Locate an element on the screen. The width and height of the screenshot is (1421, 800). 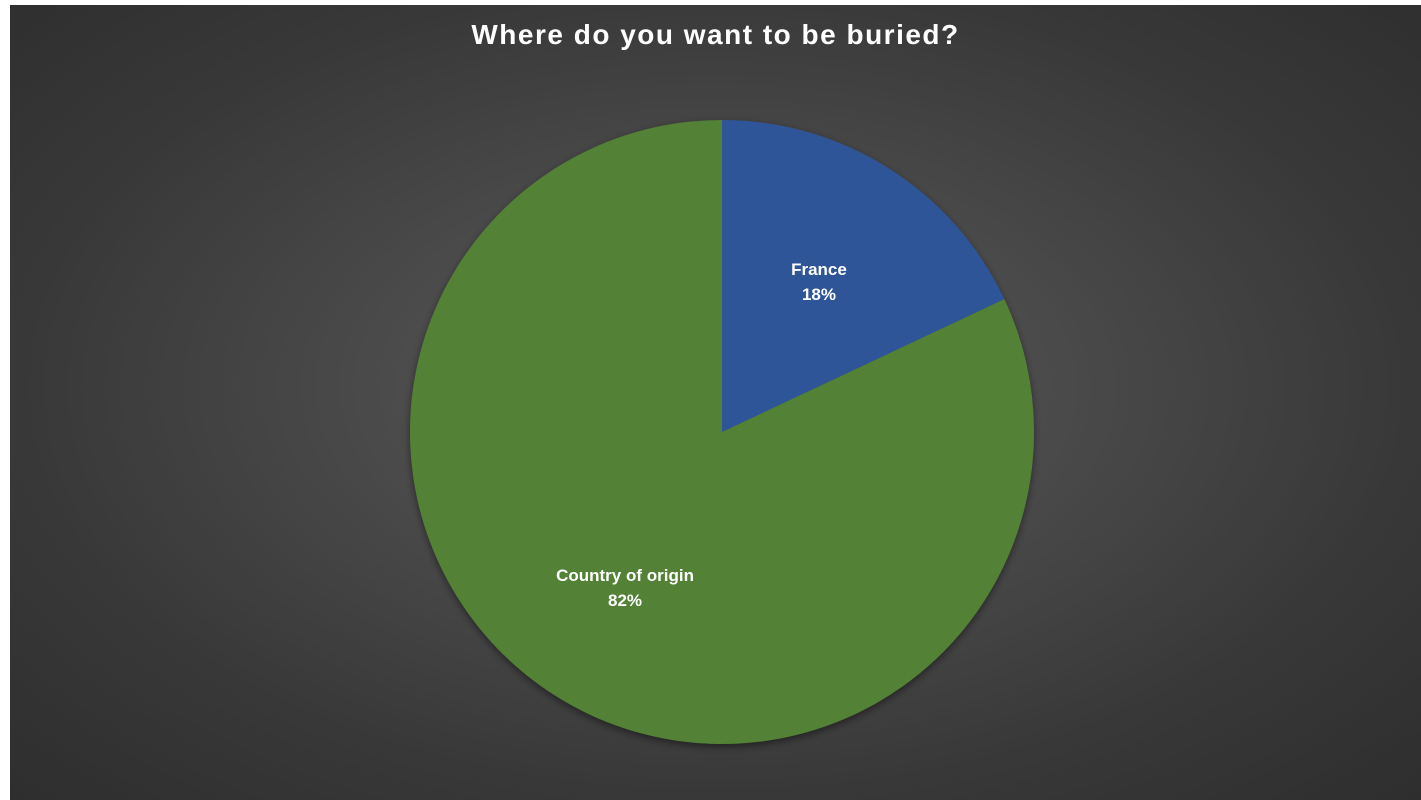
slice-value-label: 18% is located at coordinates (819, 294).